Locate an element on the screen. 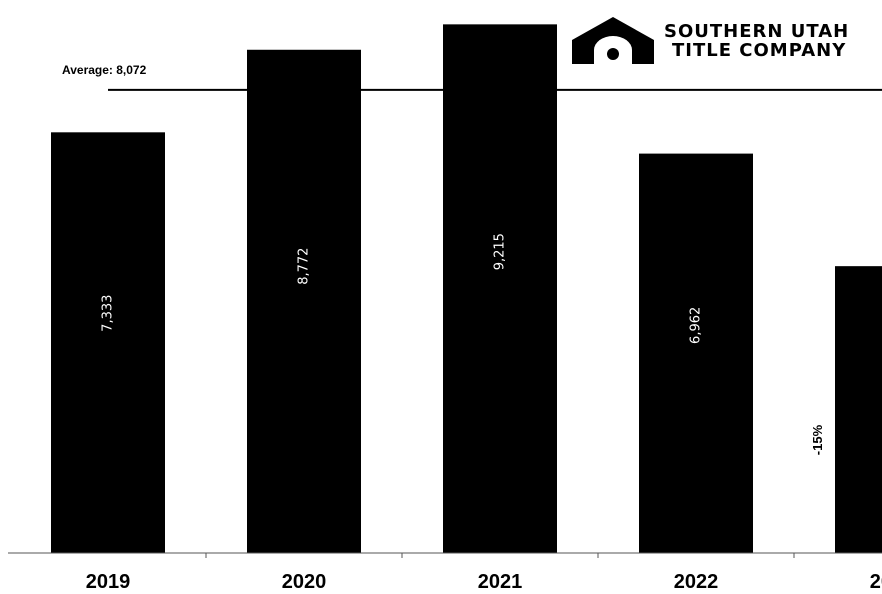 The height and width of the screenshot is (594, 882). company-logo: SOUTHERN UTAH TITLE COMPANY is located at coordinates (725, 44).